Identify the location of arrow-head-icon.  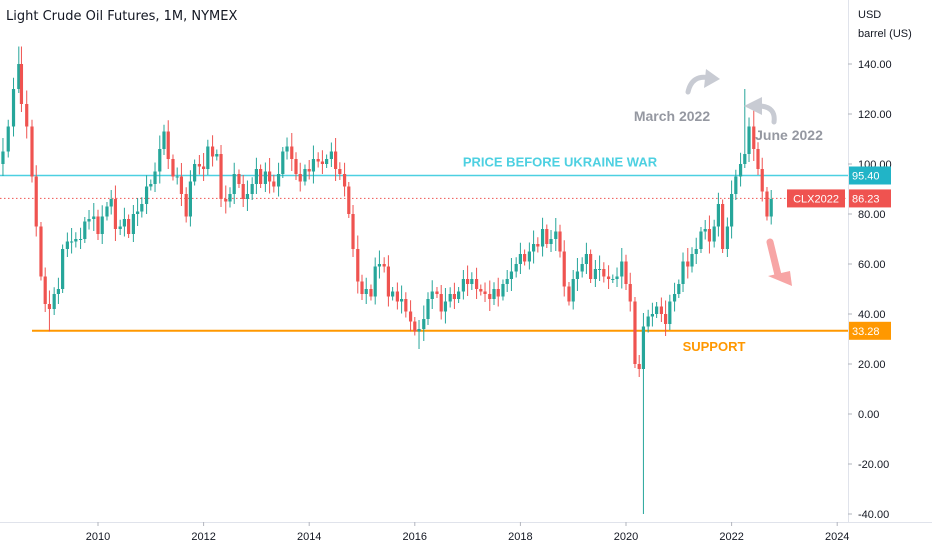
(753, 106).